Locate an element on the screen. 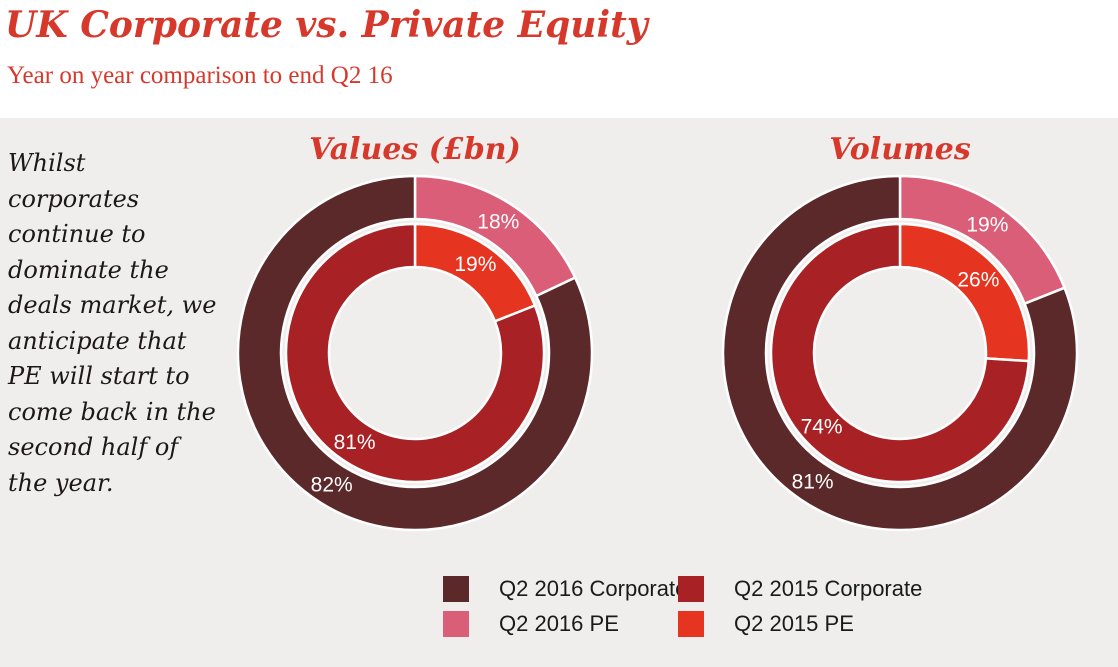 The height and width of the screenshot is (667, 1118). values-chart-title: Values (£bn) is located at coordinates (415, 149).